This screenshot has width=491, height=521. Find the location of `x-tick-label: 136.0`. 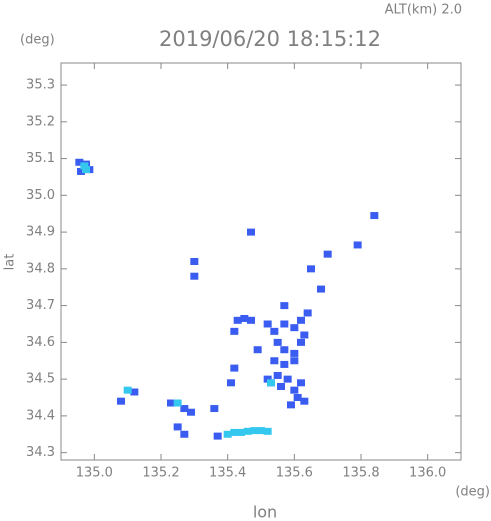

x-tick-label: 136.0 is located at coordinates (427, 473).